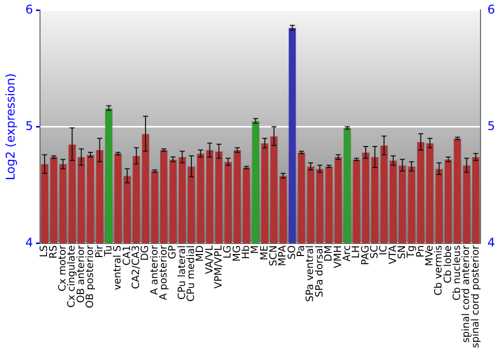  What do you see at coordinates (210, 259) in the screenshot?
I see `x-tick-label: VA/VL` at bounding box center [210, 259].